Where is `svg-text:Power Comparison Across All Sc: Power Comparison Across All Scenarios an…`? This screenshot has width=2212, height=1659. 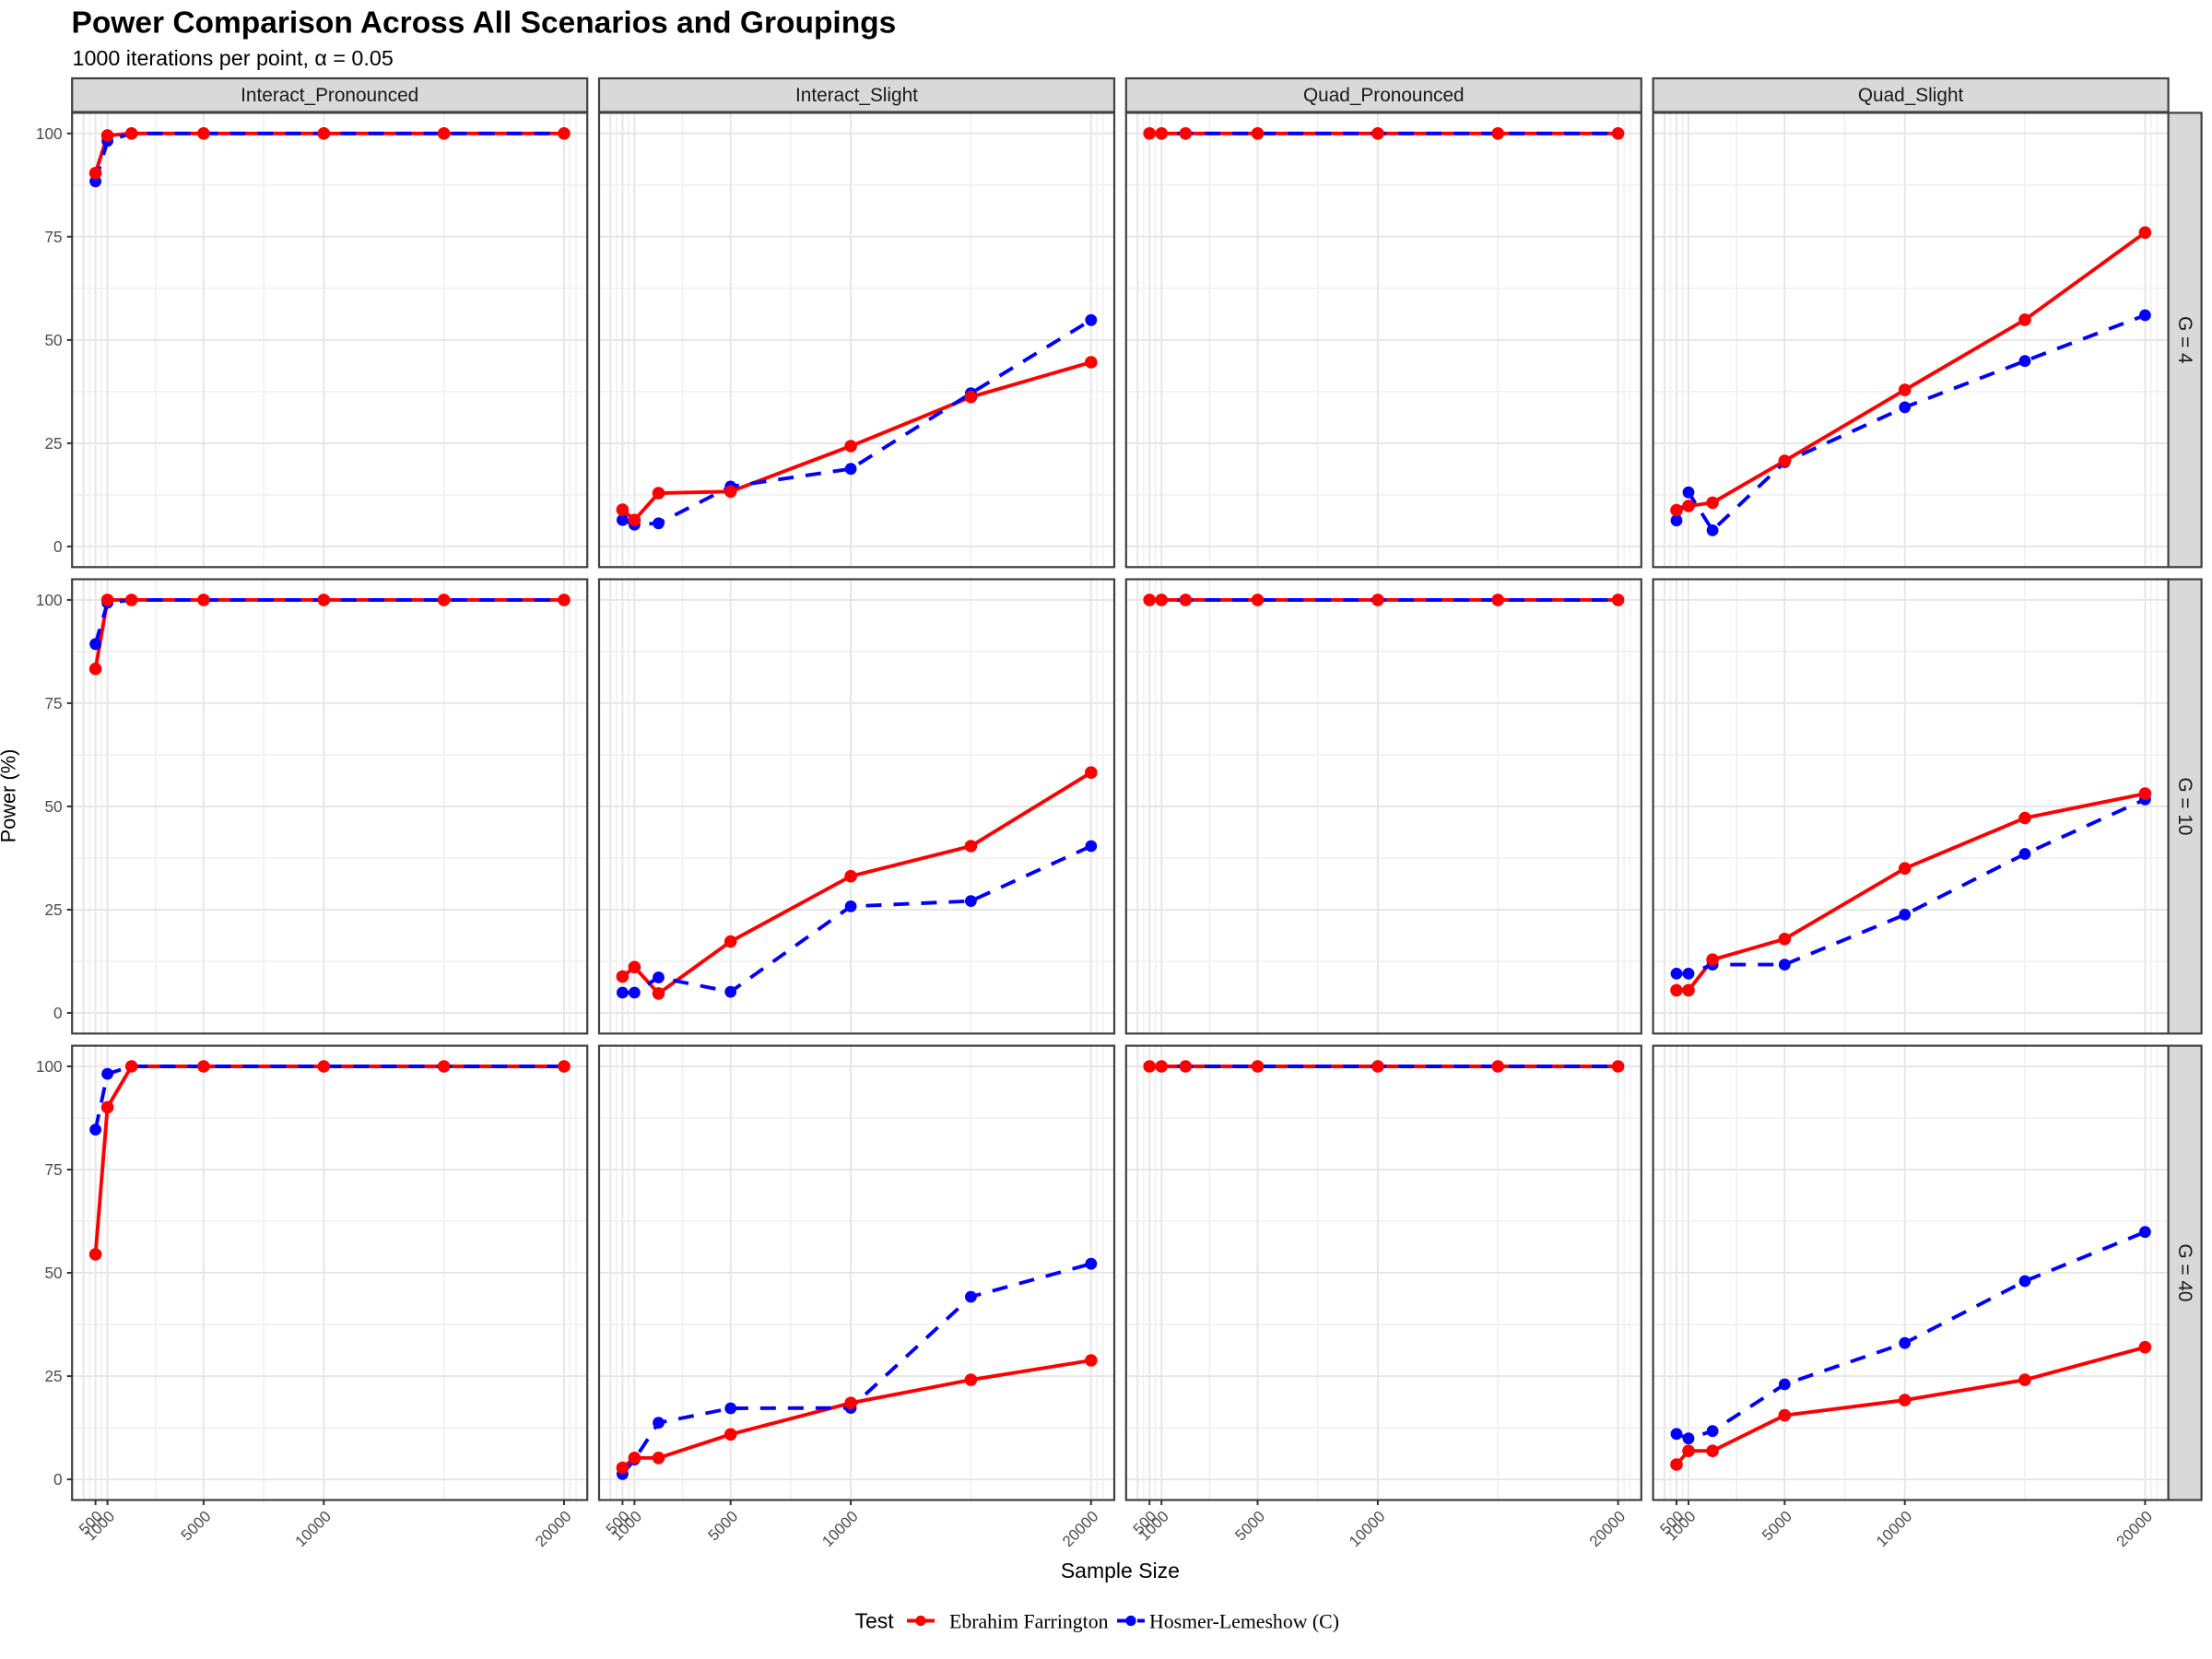
svg-text:Power Comparison Across All Sc: Power Comparison Across All Scenarios an… is located at coordinates (484, 23).